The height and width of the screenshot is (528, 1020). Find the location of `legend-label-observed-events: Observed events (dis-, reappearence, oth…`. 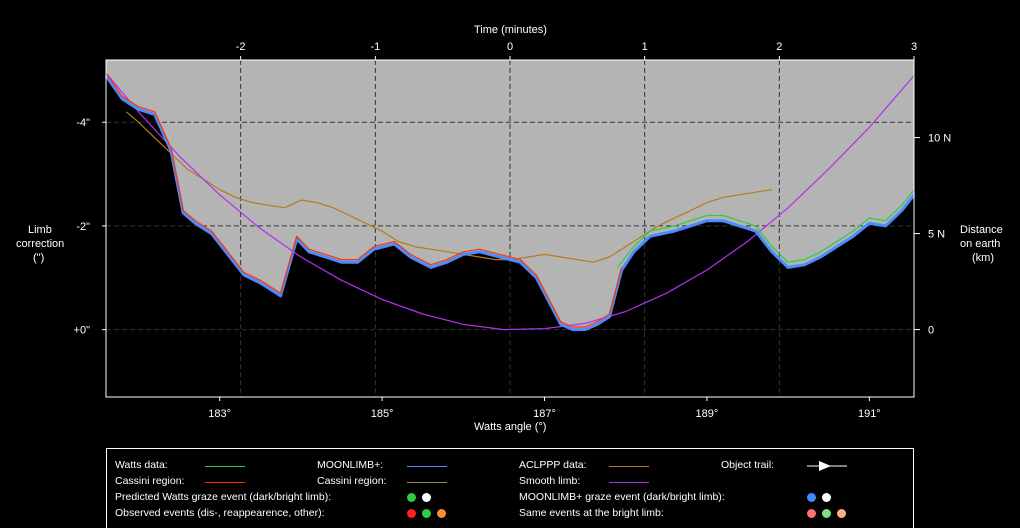

legend-label-observed-events: Observed events (dis-, reappearence, oth… is located at coordinates (220, 513).